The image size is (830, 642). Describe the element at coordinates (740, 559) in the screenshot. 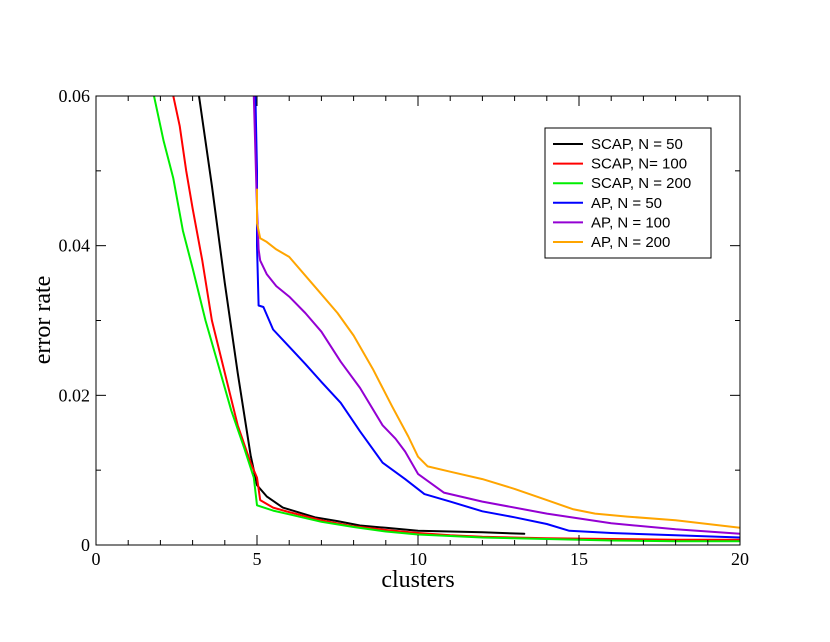

I see `x-tick-label-4: 20` at that location.